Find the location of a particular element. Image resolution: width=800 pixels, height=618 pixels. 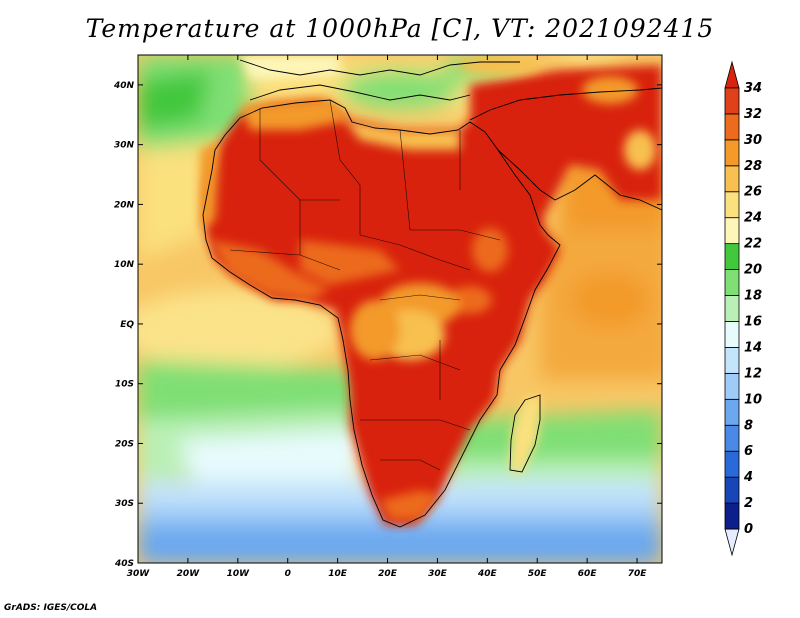

colorbar-label: 28 is located at coordinates (753, 166).